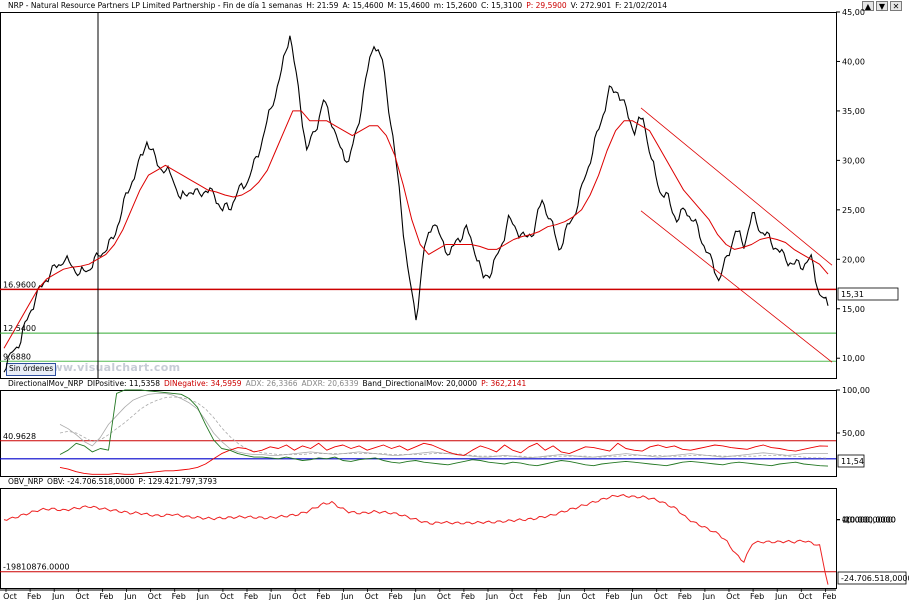 This screenshot has width=909, height=600. I want to click on dmi-header-item: Band_DirectionalMov: 20,0000, so click(420, 383).